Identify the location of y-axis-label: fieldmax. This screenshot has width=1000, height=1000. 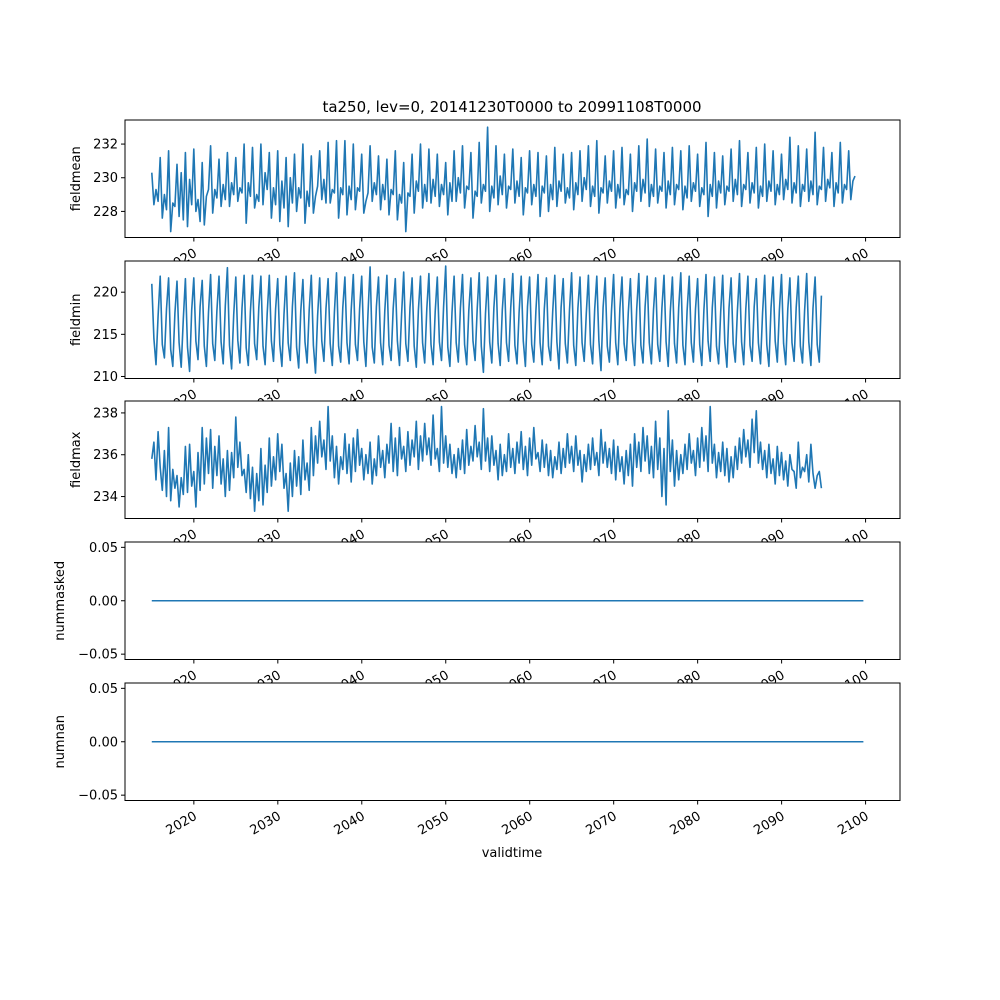
(76, 459).